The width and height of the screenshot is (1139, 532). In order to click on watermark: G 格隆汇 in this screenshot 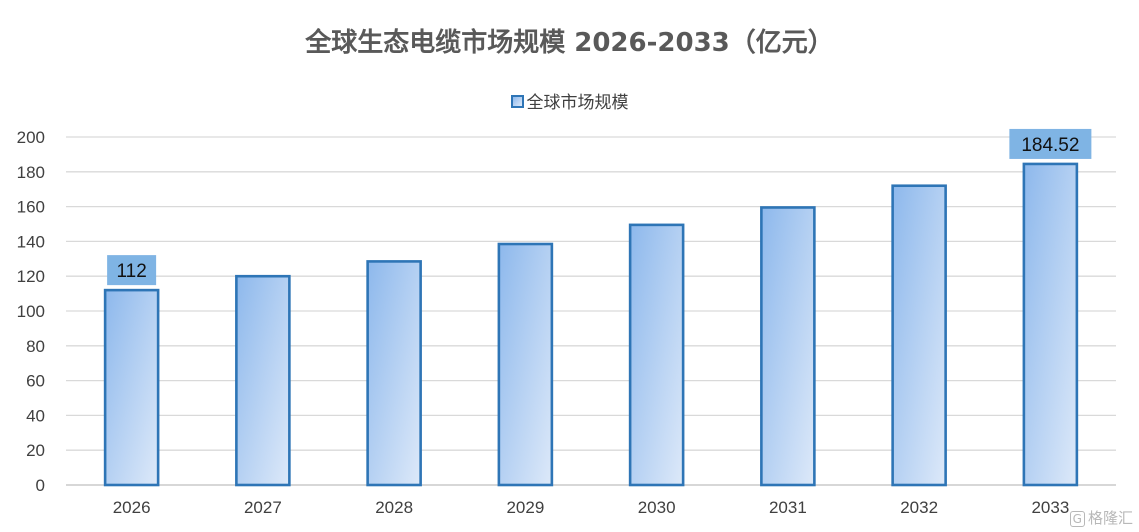, I will do `click(1101, 517)`.